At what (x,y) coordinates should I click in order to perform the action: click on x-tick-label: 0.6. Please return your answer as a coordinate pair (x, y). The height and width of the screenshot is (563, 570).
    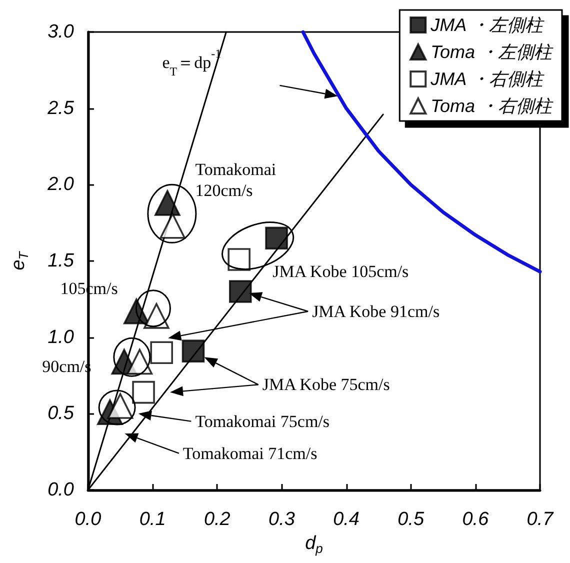
    Looking at the image, I should click on (476, 519).